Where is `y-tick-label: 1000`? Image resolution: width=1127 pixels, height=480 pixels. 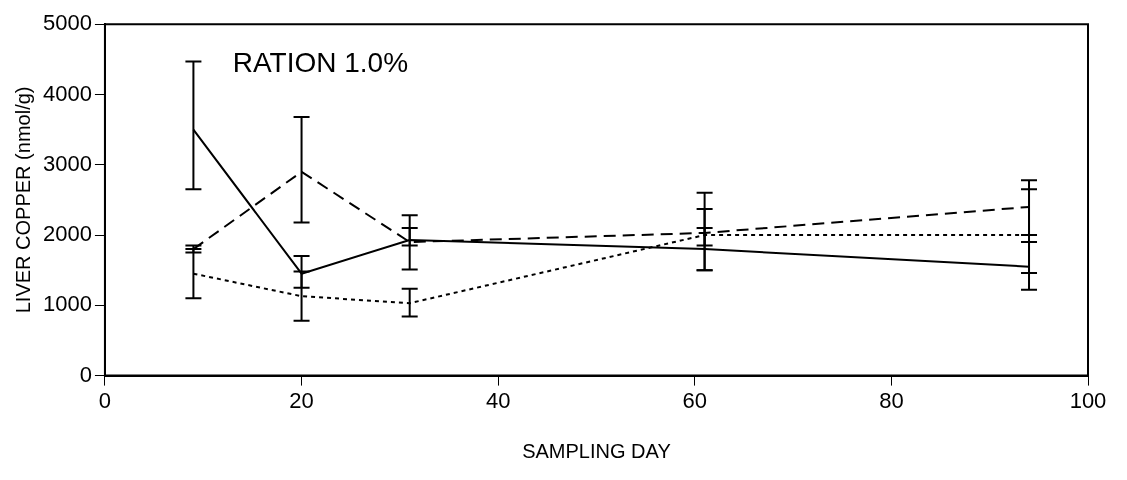 y-tick-label: 1000 is located at coordinates (67, 304).